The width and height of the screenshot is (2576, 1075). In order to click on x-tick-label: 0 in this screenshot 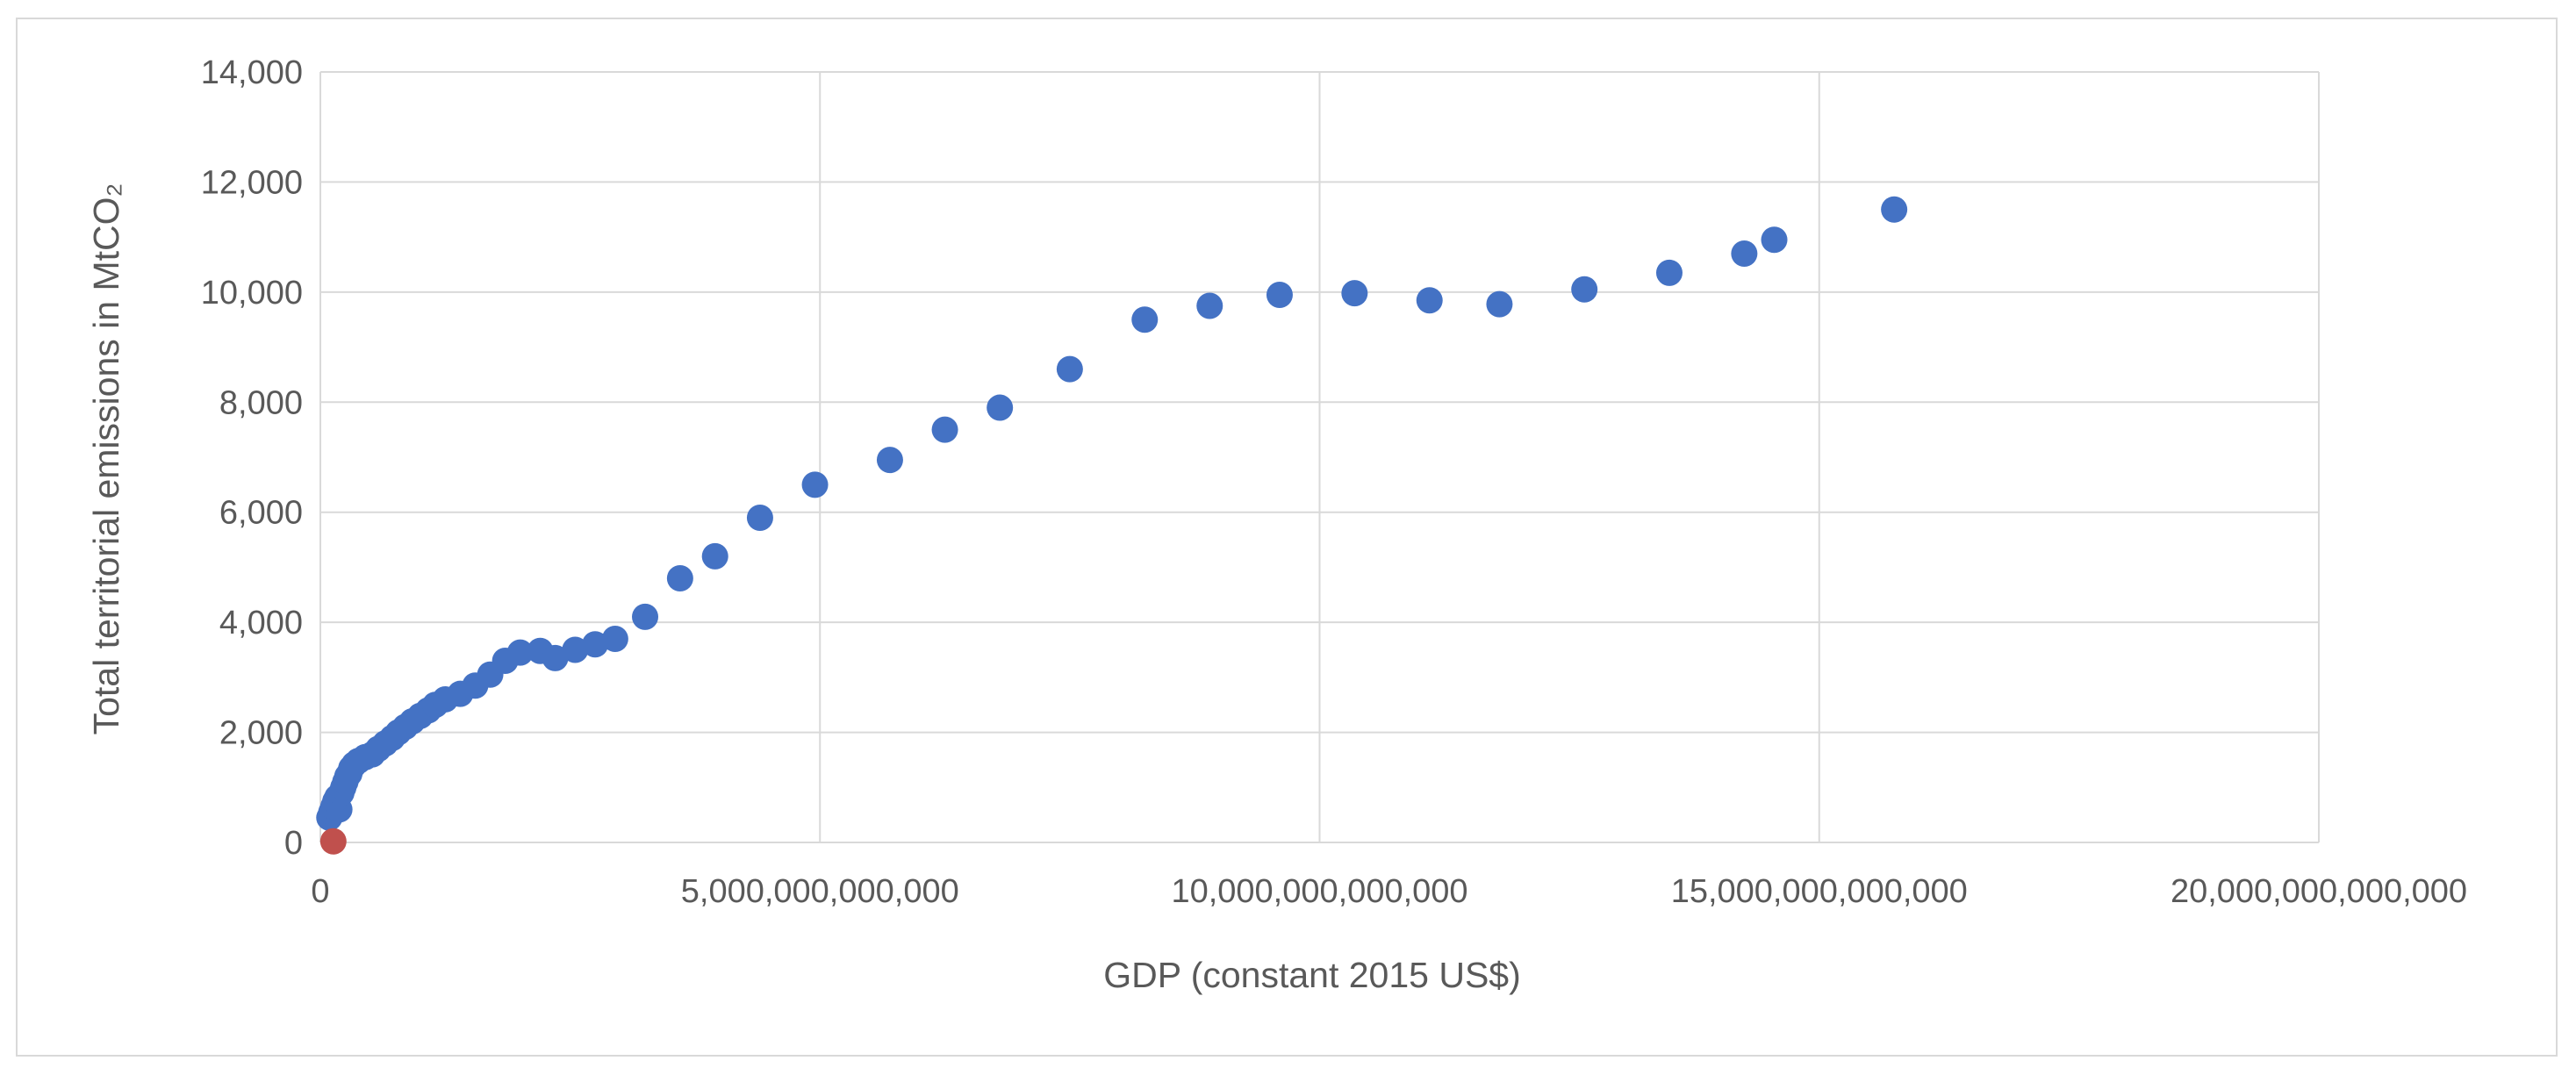, I will do `click(320, 891)`.